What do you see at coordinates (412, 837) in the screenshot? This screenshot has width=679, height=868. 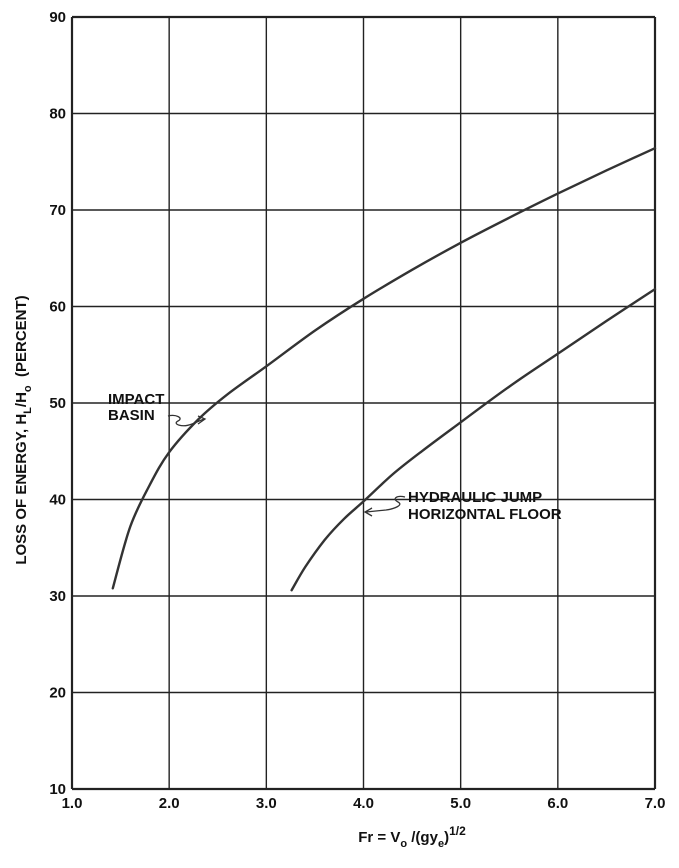 I see `x-axis-title: Fr = Vo /(gye)1/2` at bounding box center [412, 837].